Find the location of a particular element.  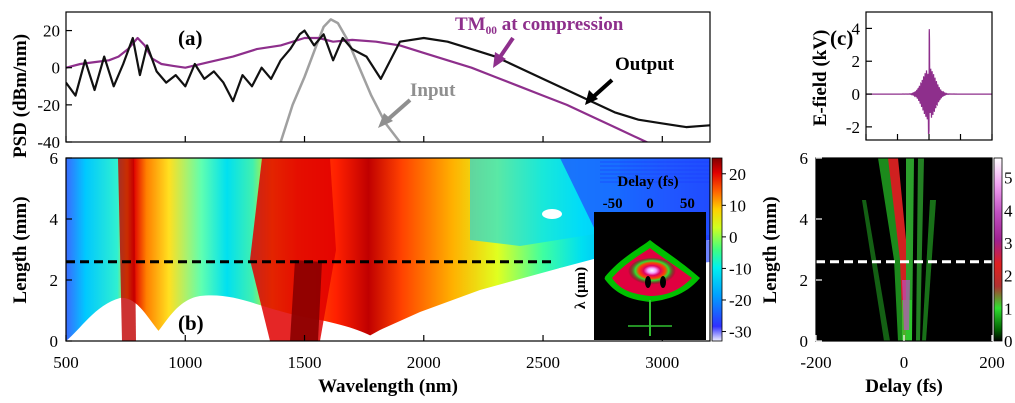

panel-b-xtick-label: 1000 is located at coordinates (185, 362).